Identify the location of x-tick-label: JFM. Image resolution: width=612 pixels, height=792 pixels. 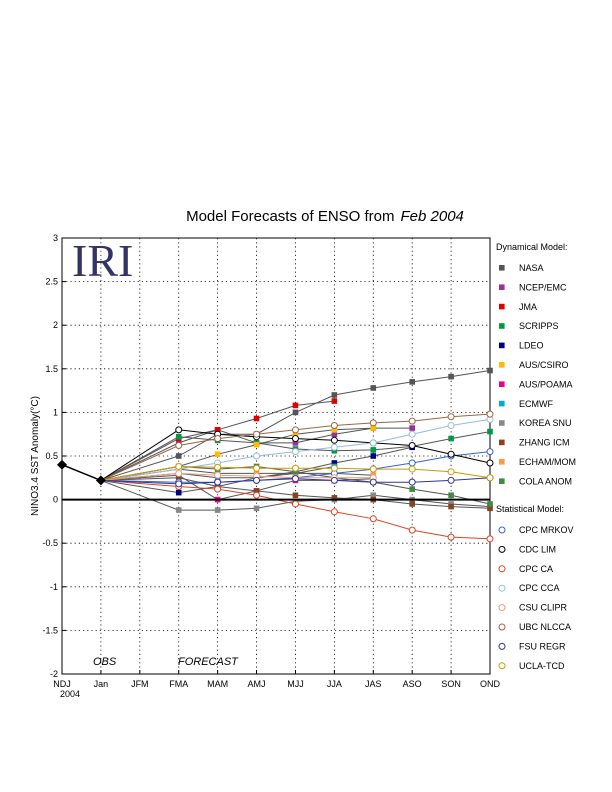
(140, 684).